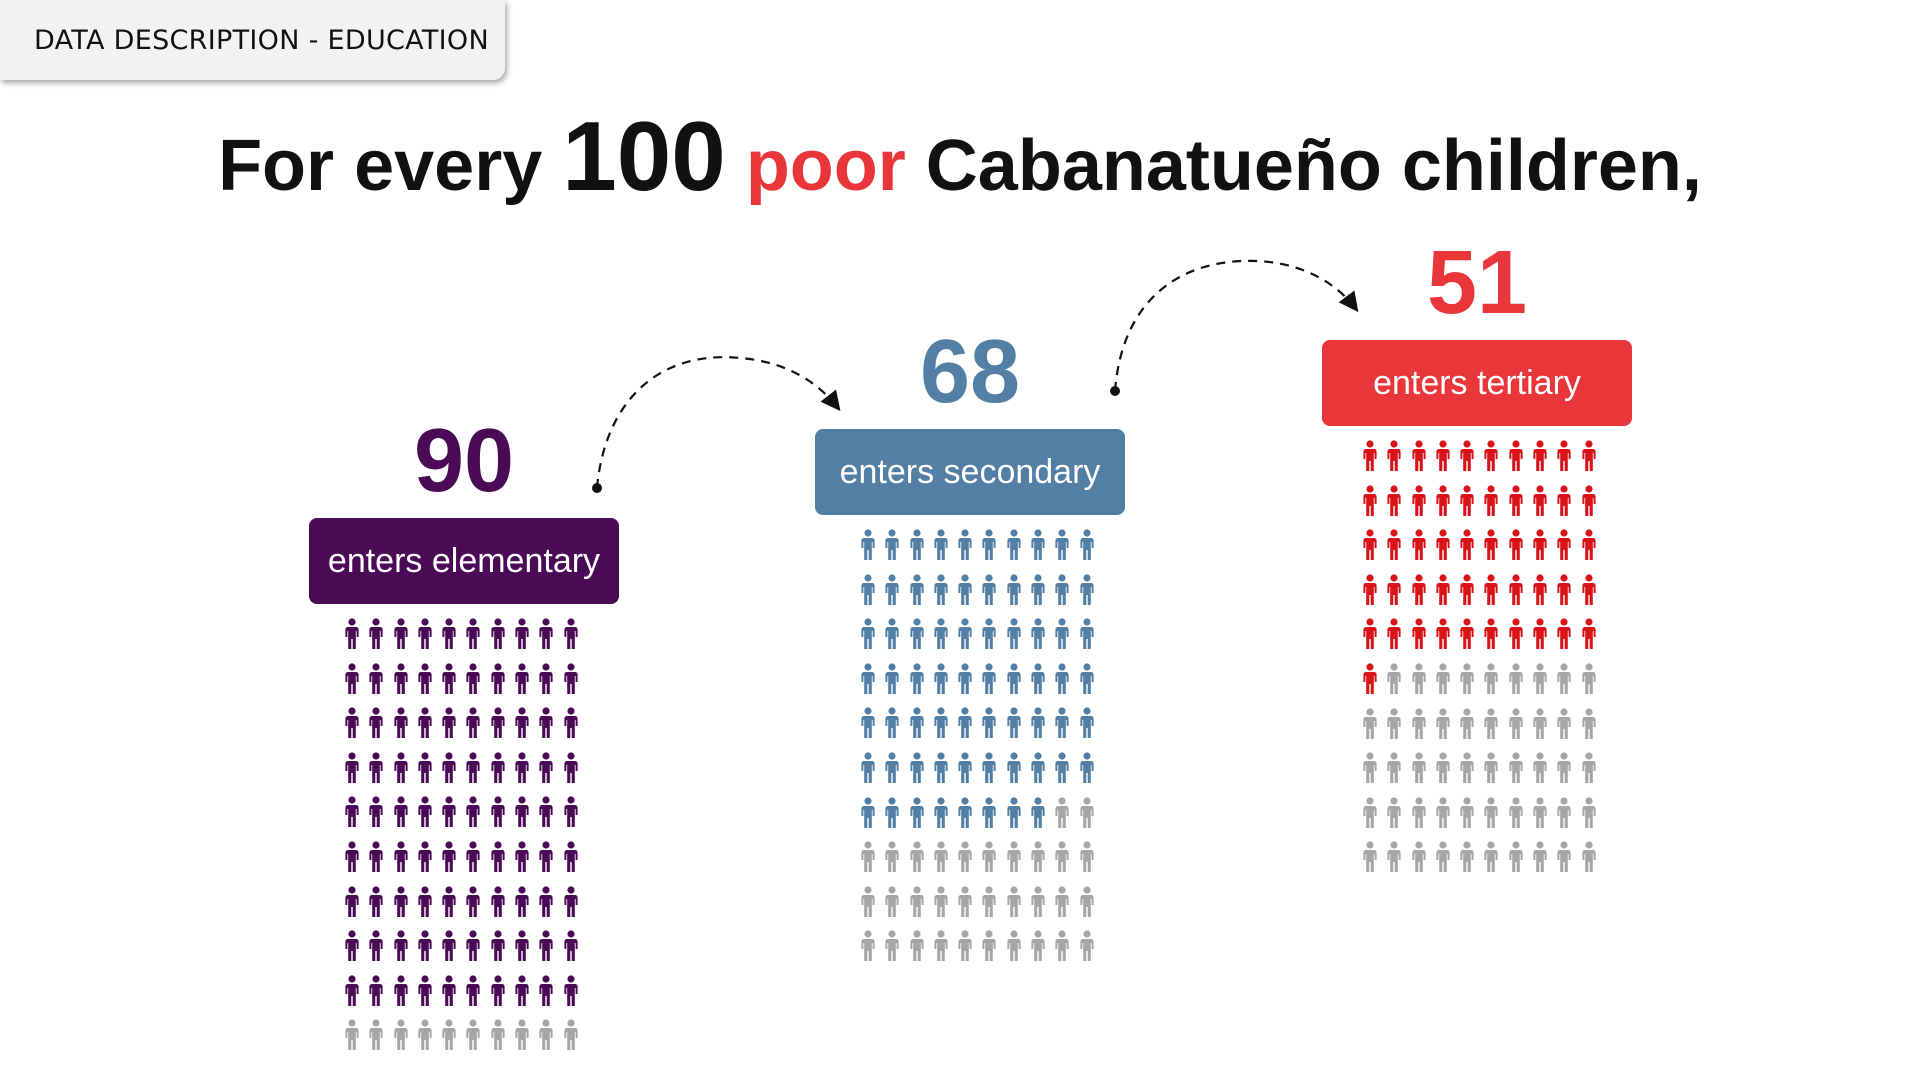 The height and width of the screenshot is (1080, 1920). I want to click on tertiary-icon-grid, so click(1483, 663).